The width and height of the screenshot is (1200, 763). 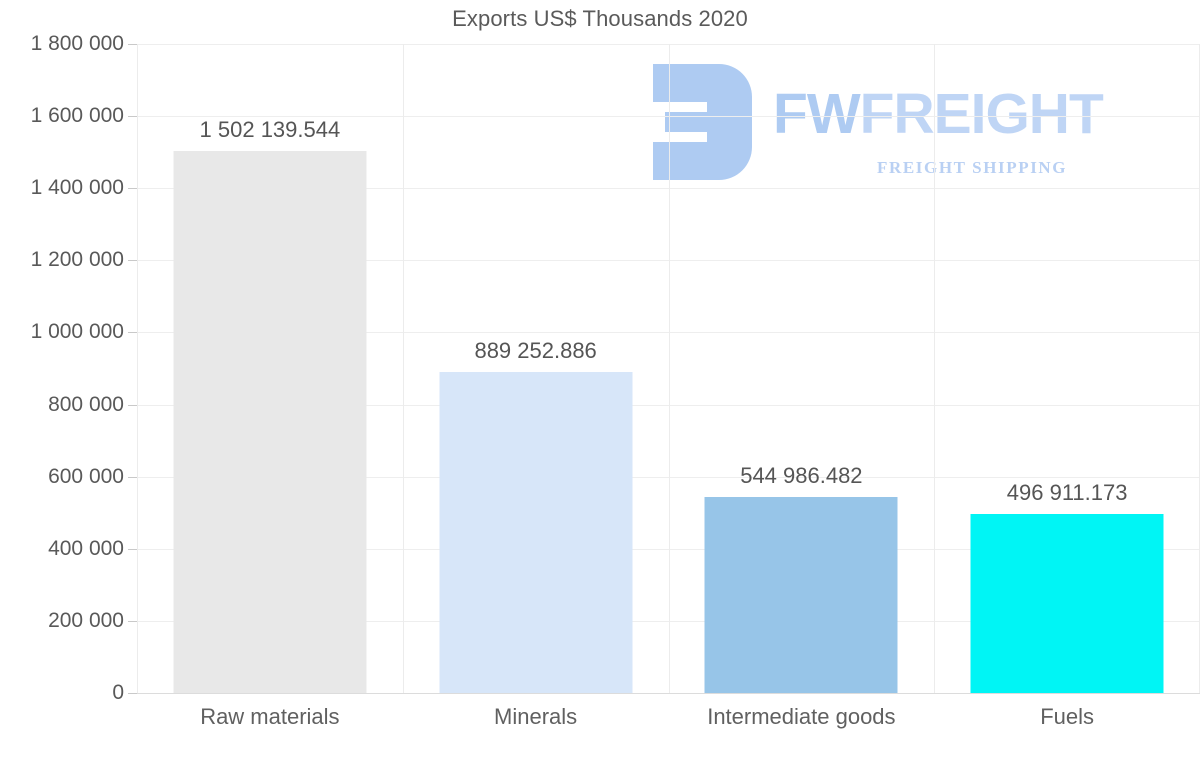 What do you see at coordinates (77, 116) in the screenshot?
I see `y-axis-tick-label: 1 600 000` at bounding box center [77, 116].